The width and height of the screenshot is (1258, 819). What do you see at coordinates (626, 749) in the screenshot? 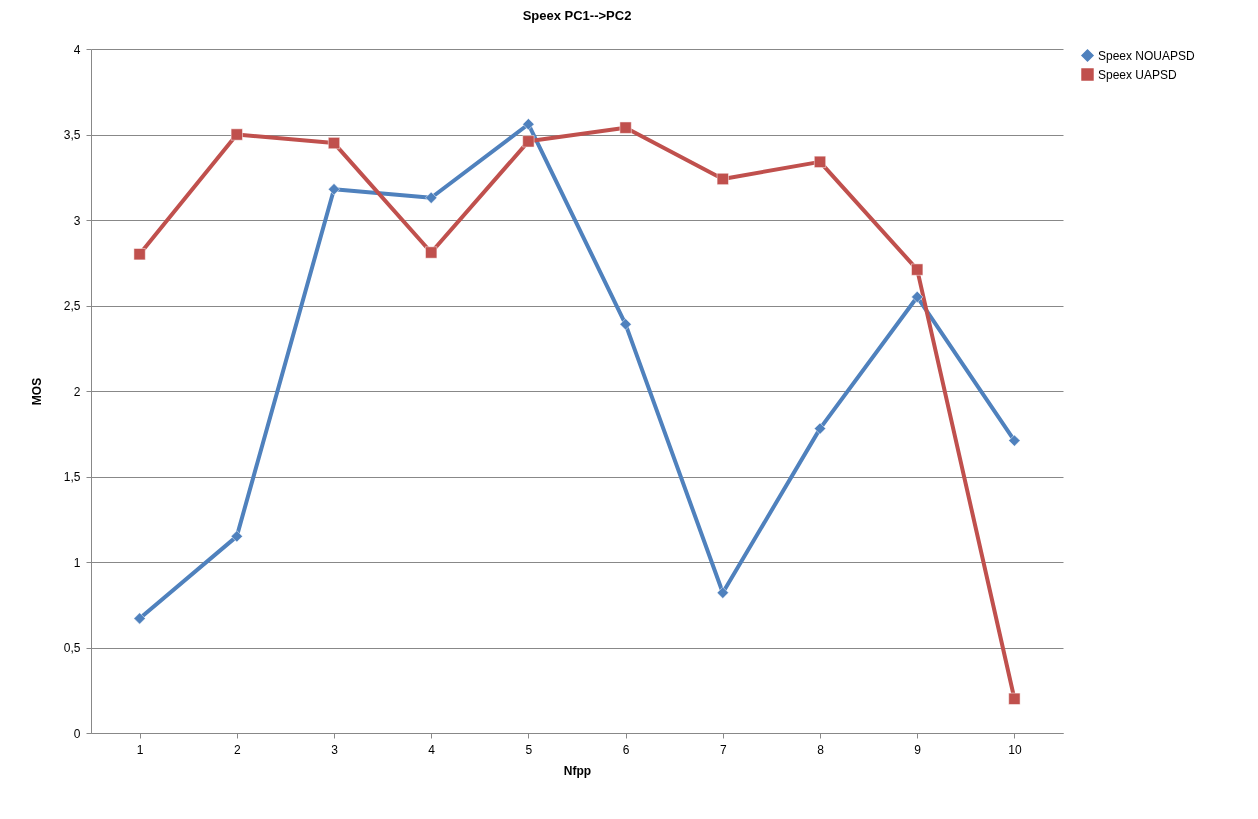
I see `x-tick-label: 6` at bounding box center [626, 749].